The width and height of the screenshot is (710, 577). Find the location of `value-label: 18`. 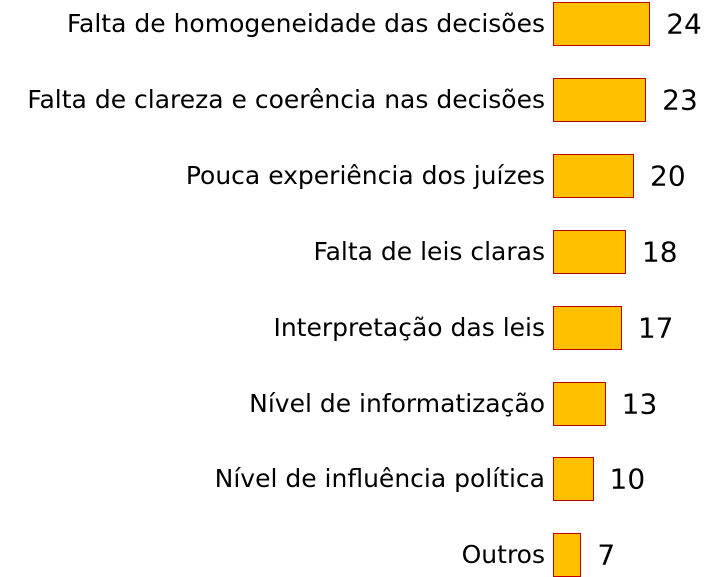

value-label: 18 is located at coordinates (659, 252).